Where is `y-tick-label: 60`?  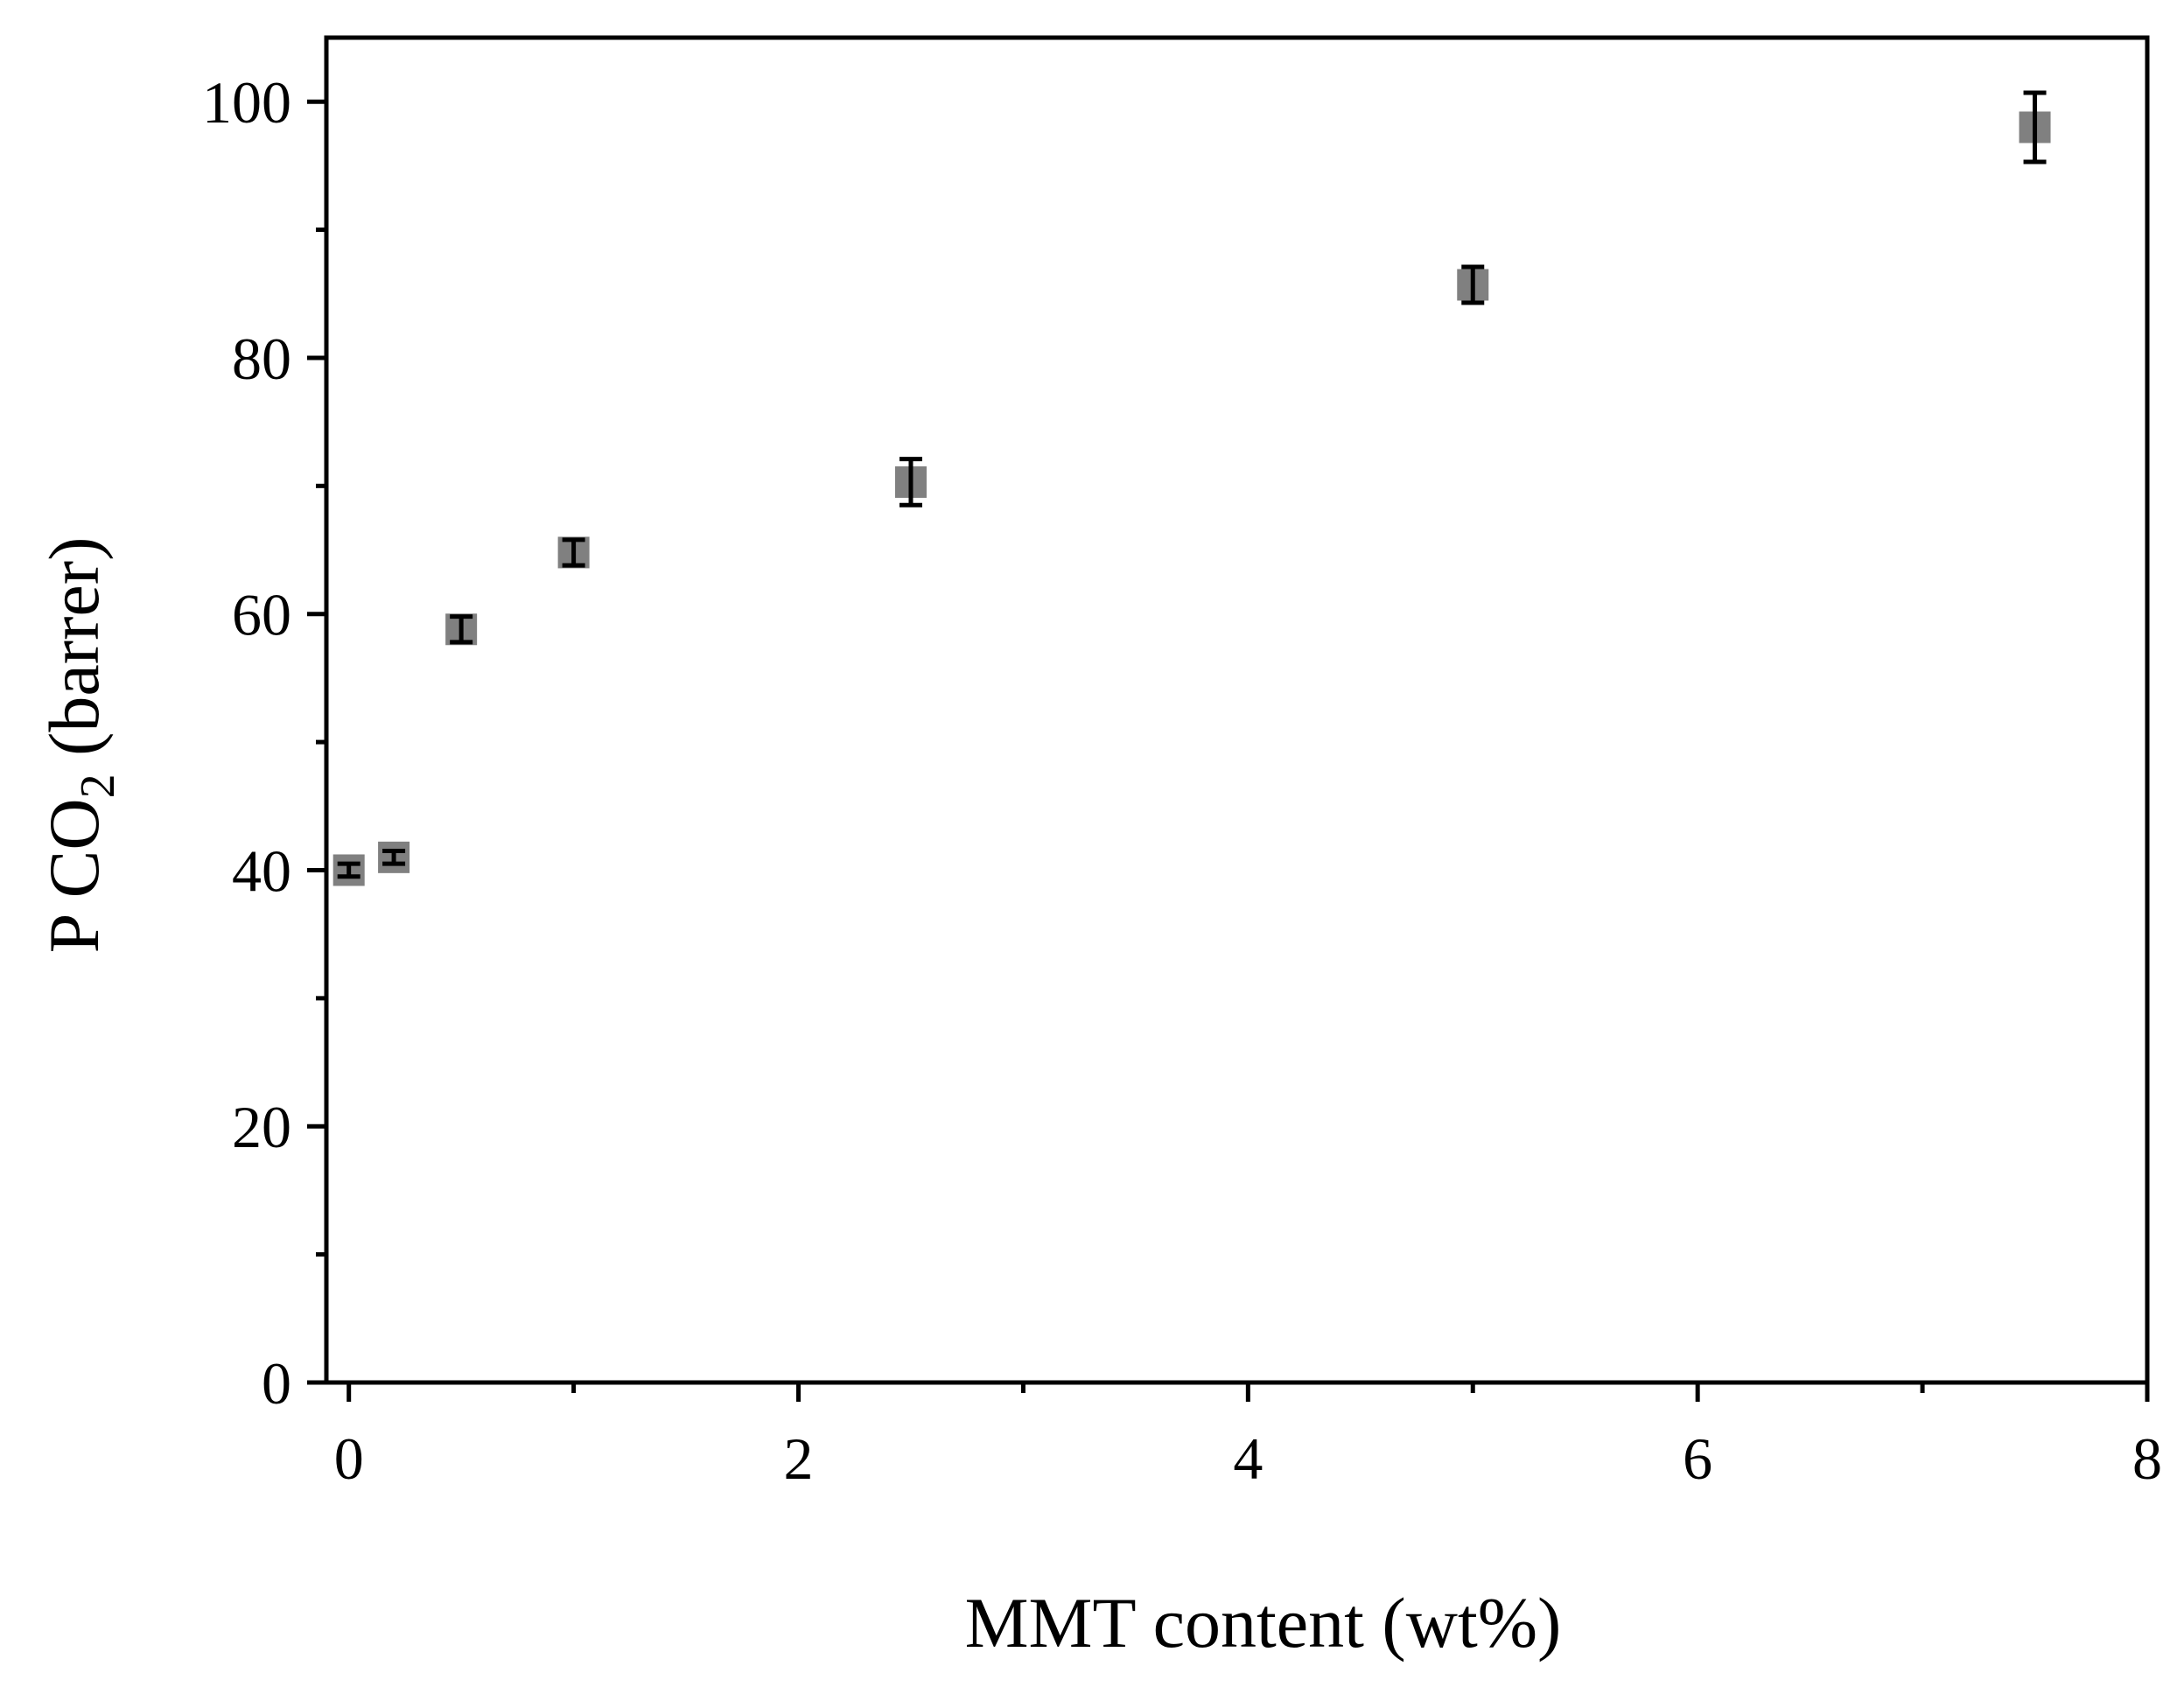 y-tick-label: 60 is located at coordinates (261, 615).